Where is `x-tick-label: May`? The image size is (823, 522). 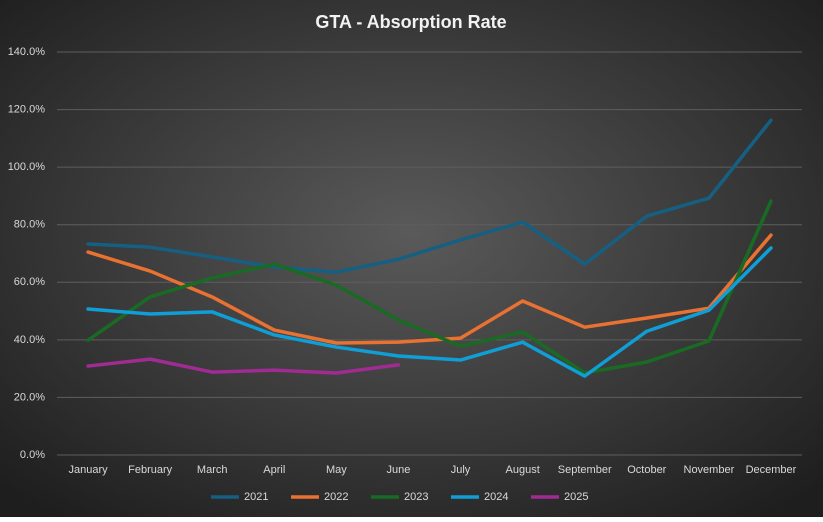 x-tick-label: May is located at coordinates (336, 470).